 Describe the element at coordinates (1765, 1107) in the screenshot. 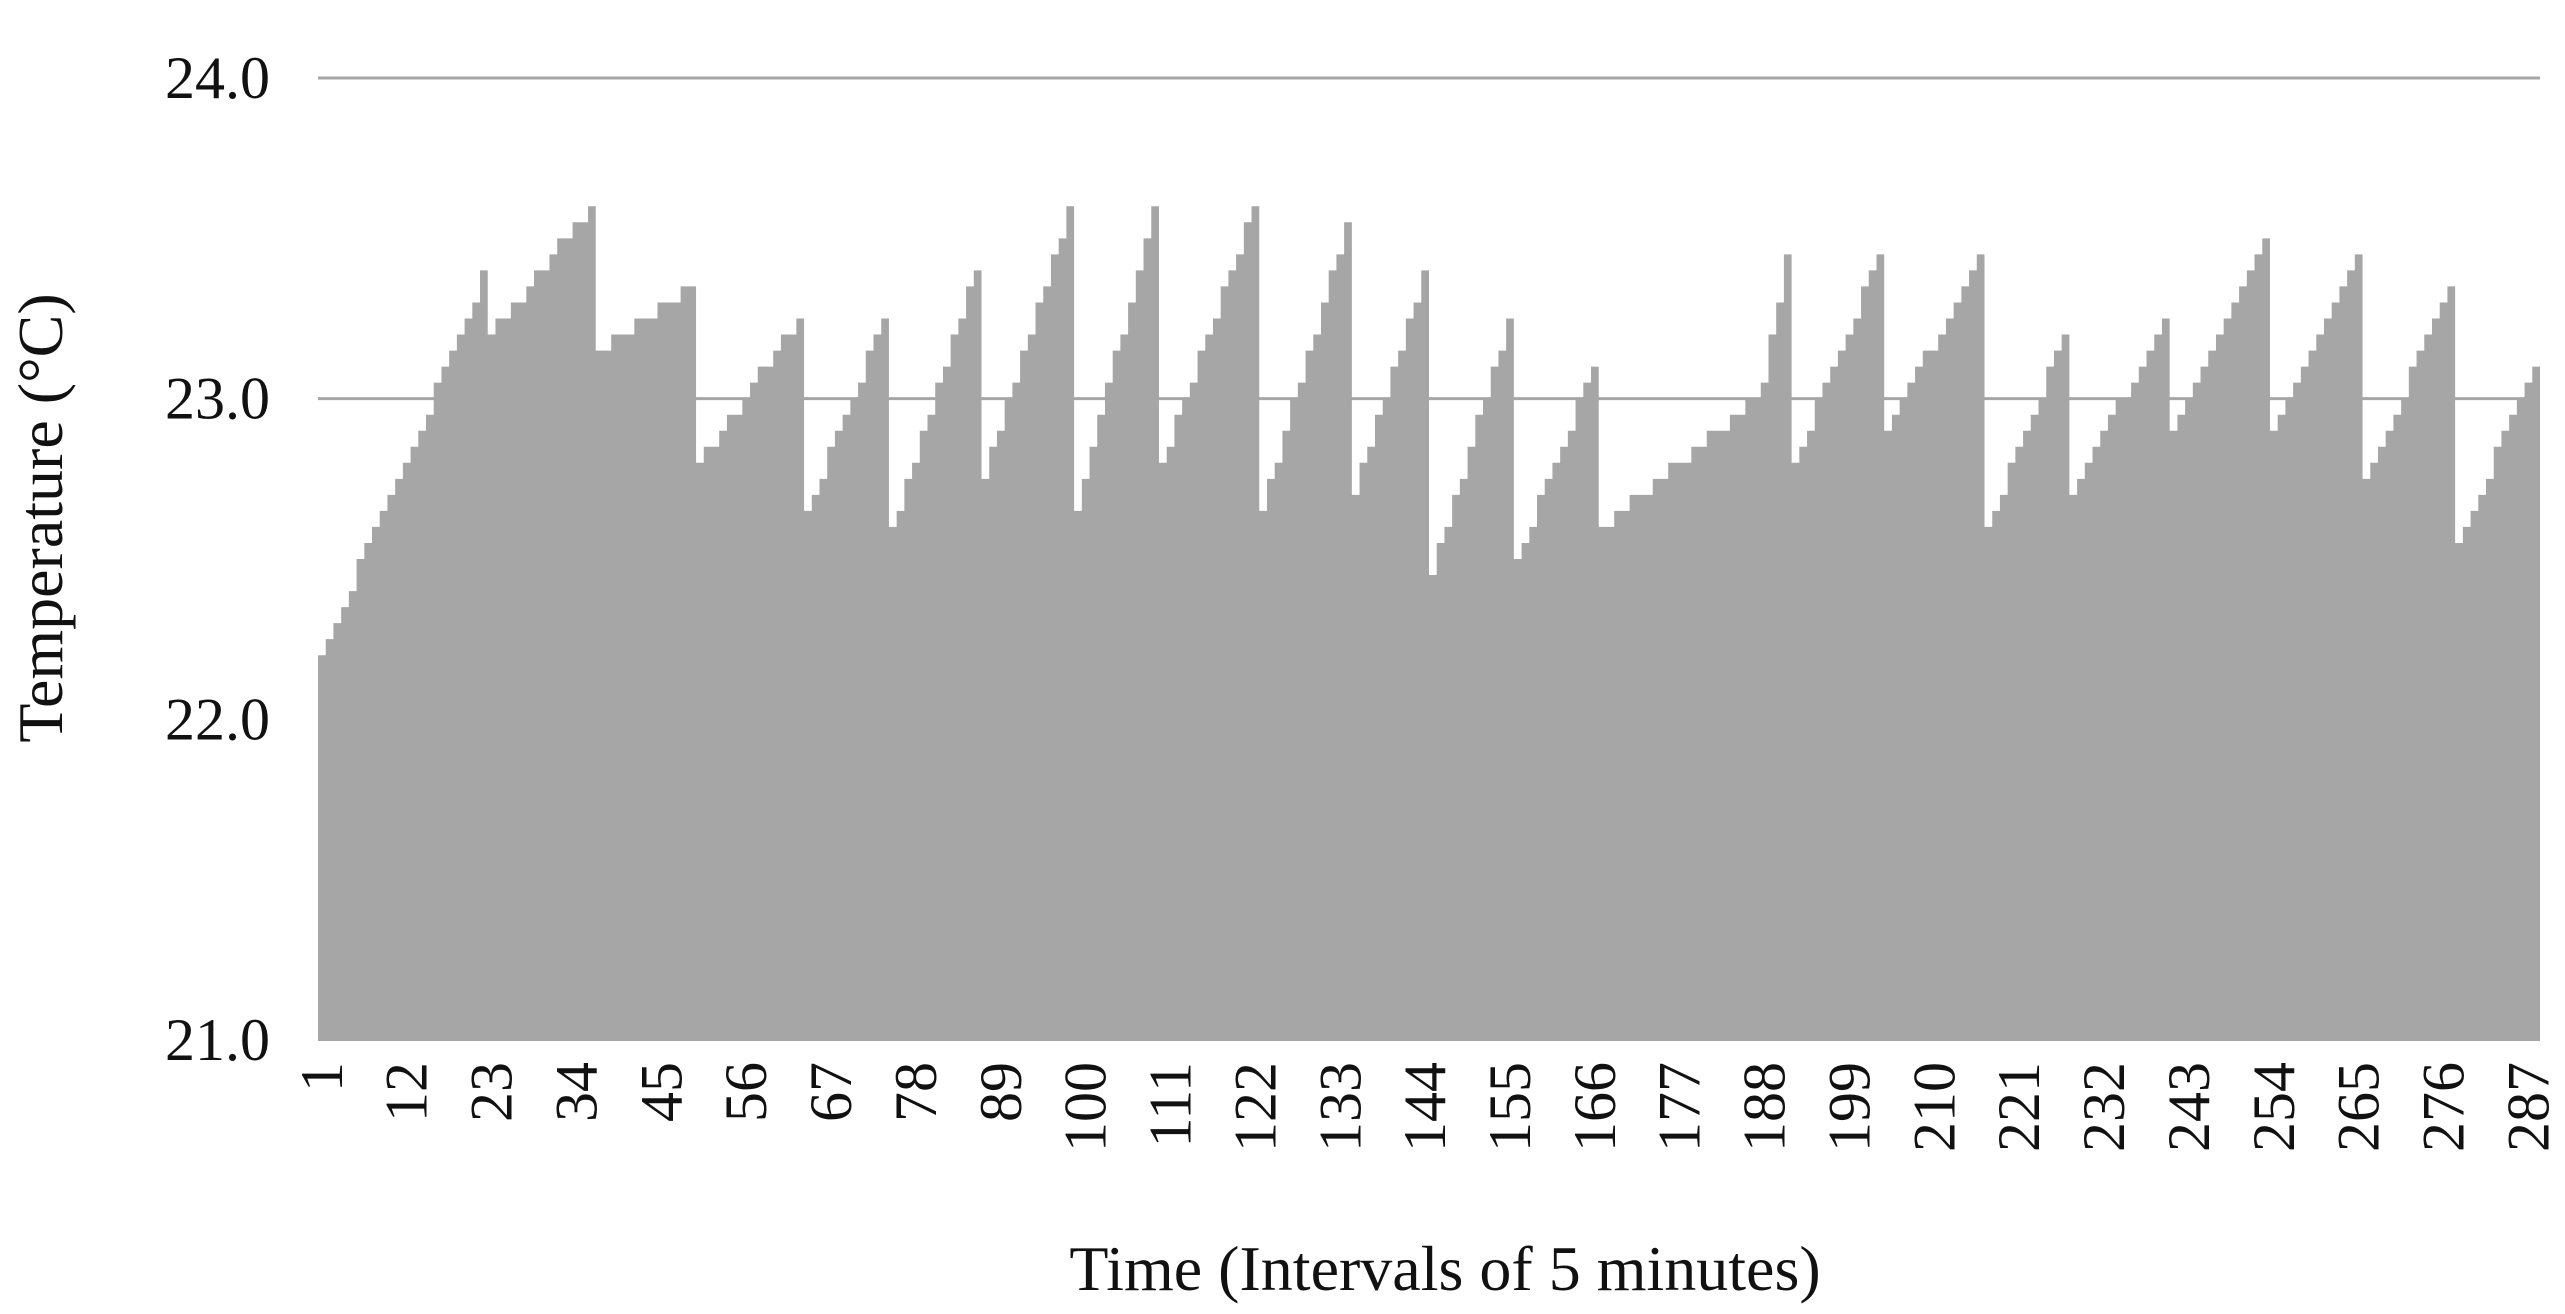

I see `x-tick-label: 188` at that location.